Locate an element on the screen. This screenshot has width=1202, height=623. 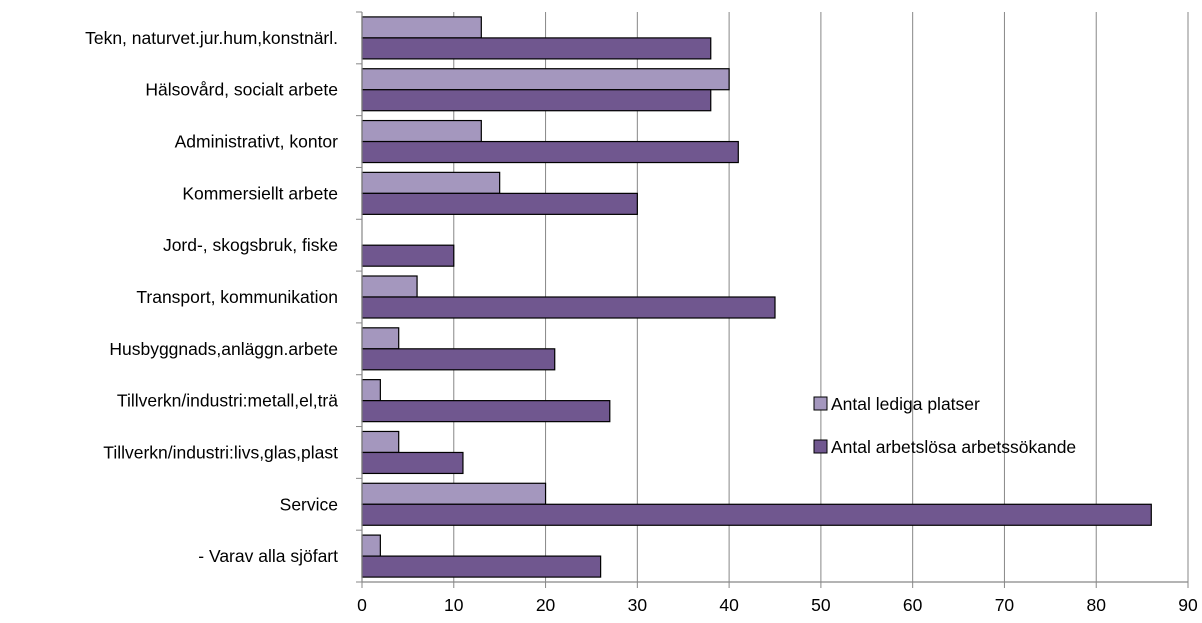
category-label: Tillverkn/industri:livs,glas,plast is located at coordinates (220, 452).